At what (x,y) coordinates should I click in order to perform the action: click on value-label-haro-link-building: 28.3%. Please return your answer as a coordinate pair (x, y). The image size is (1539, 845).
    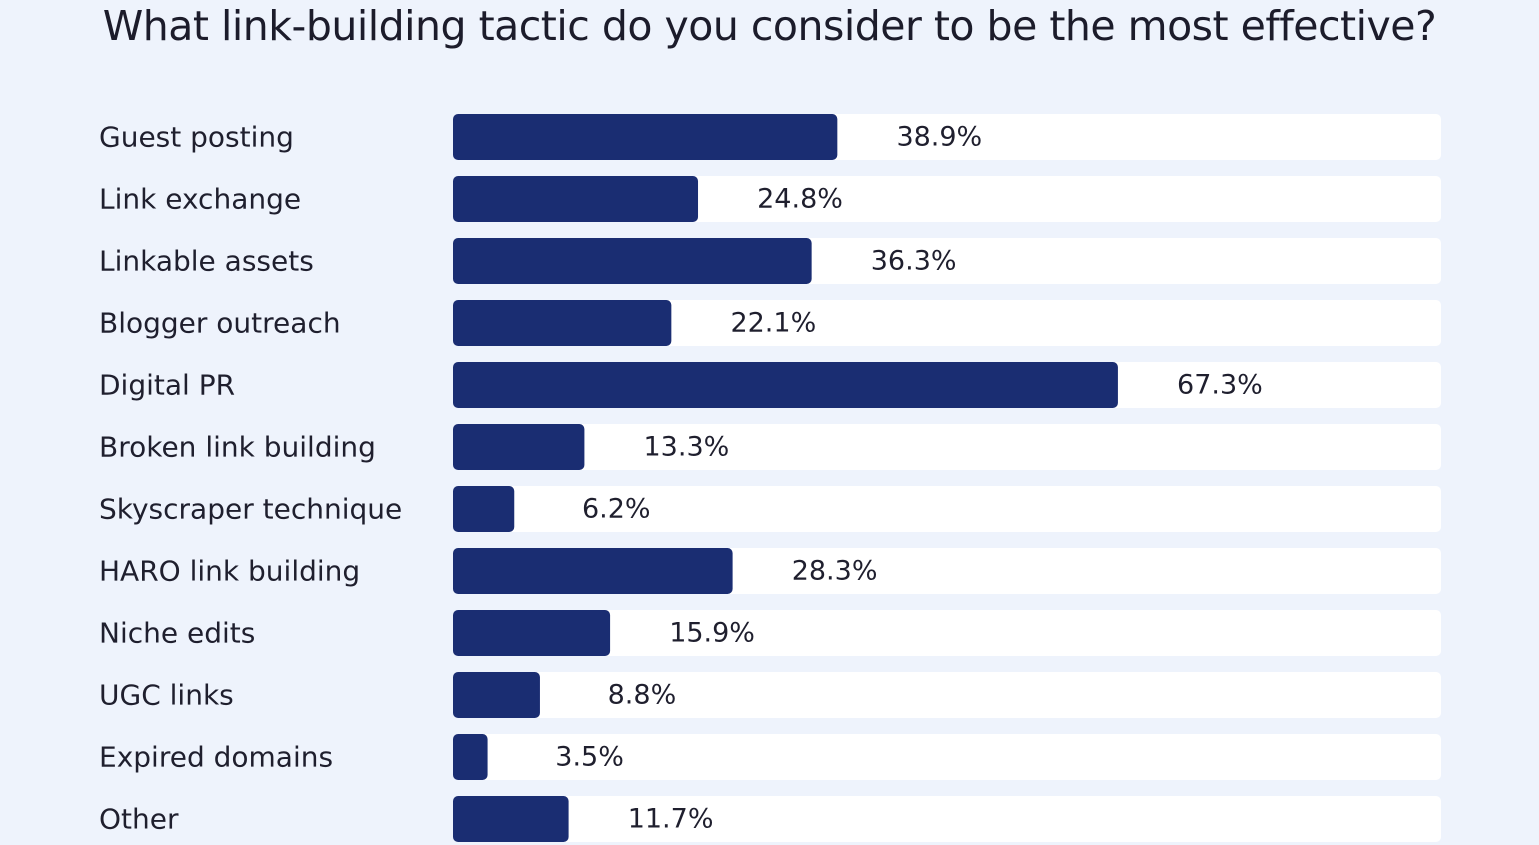
    Looking at the image, I should click on (835, 571).